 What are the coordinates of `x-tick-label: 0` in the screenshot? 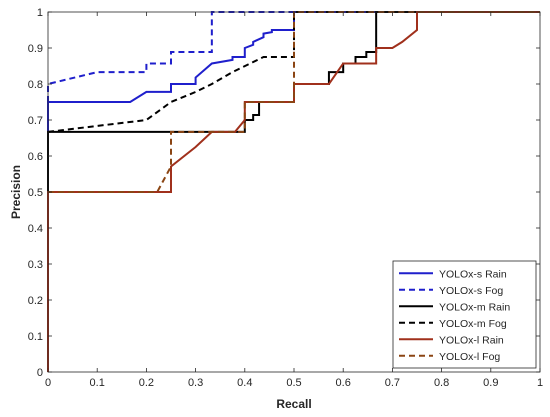 It's located at (48, 383).